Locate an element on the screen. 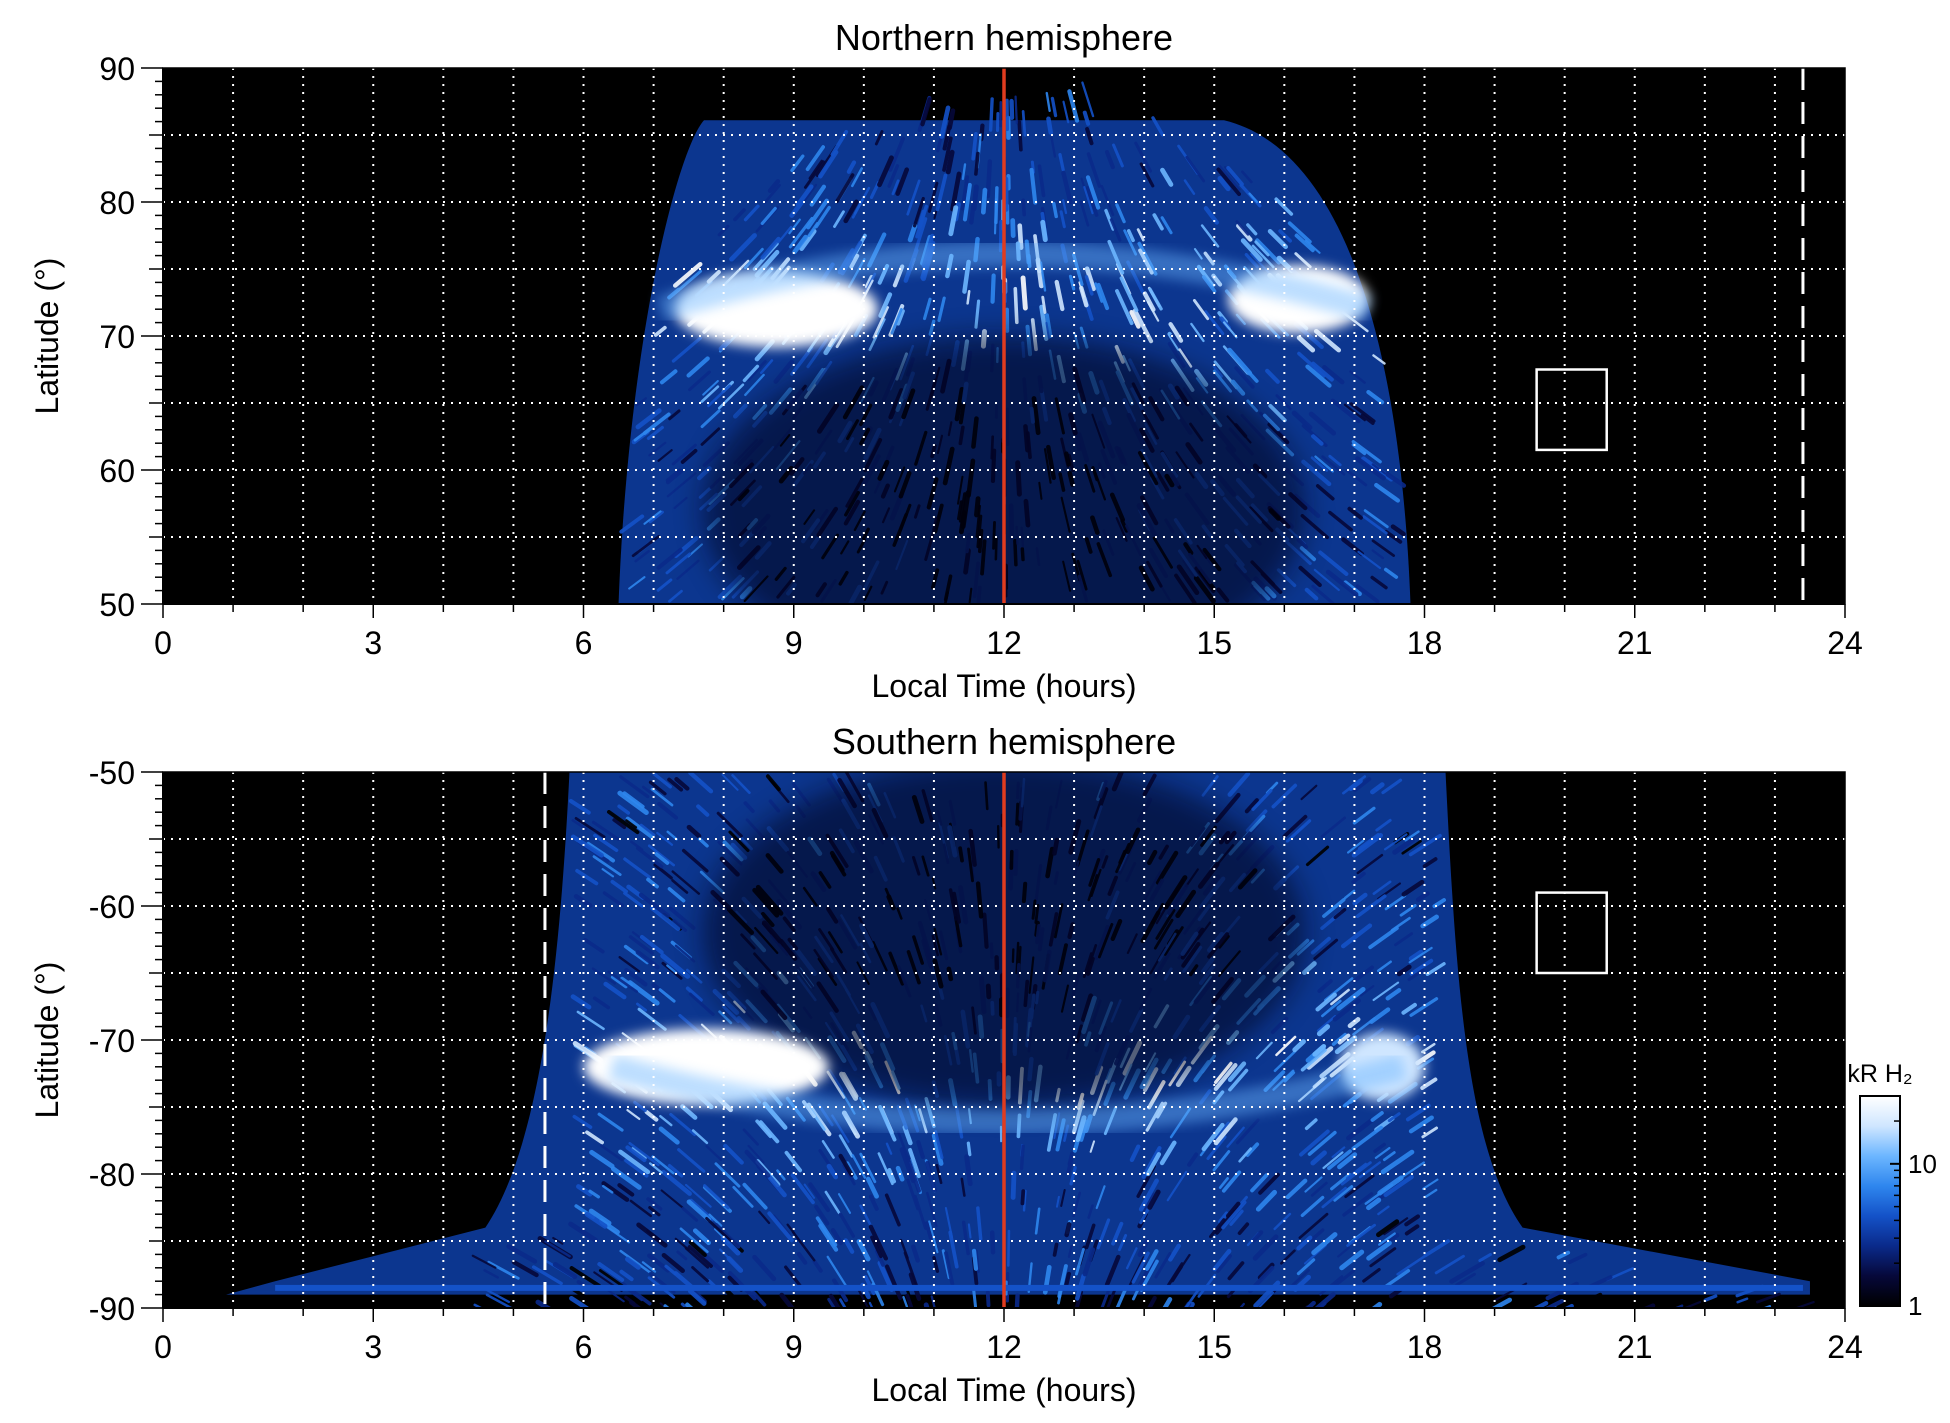 This screenshot has height=1423, width=1950. colorbar-ticks: 10 1 is located at coordinates (1913, 1208).